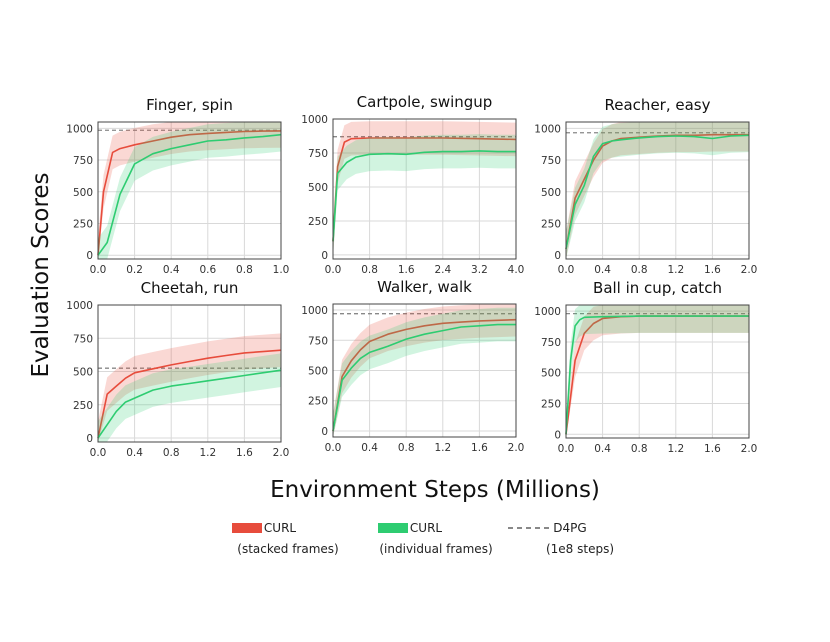 This screenshot has height=642, width=830. I want to click on x-tick-label: 0.2, so click(134, 270).